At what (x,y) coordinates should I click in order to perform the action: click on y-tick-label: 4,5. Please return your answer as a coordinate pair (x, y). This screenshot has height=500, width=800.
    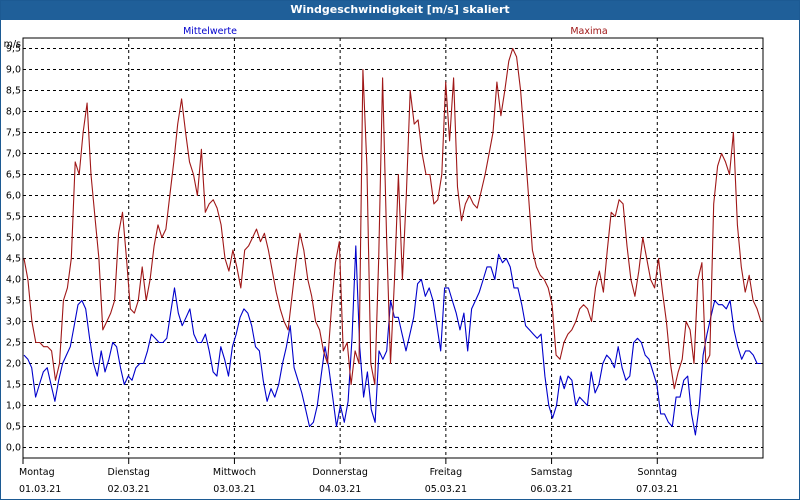
    Looking at the image, I should click on (13, 259).